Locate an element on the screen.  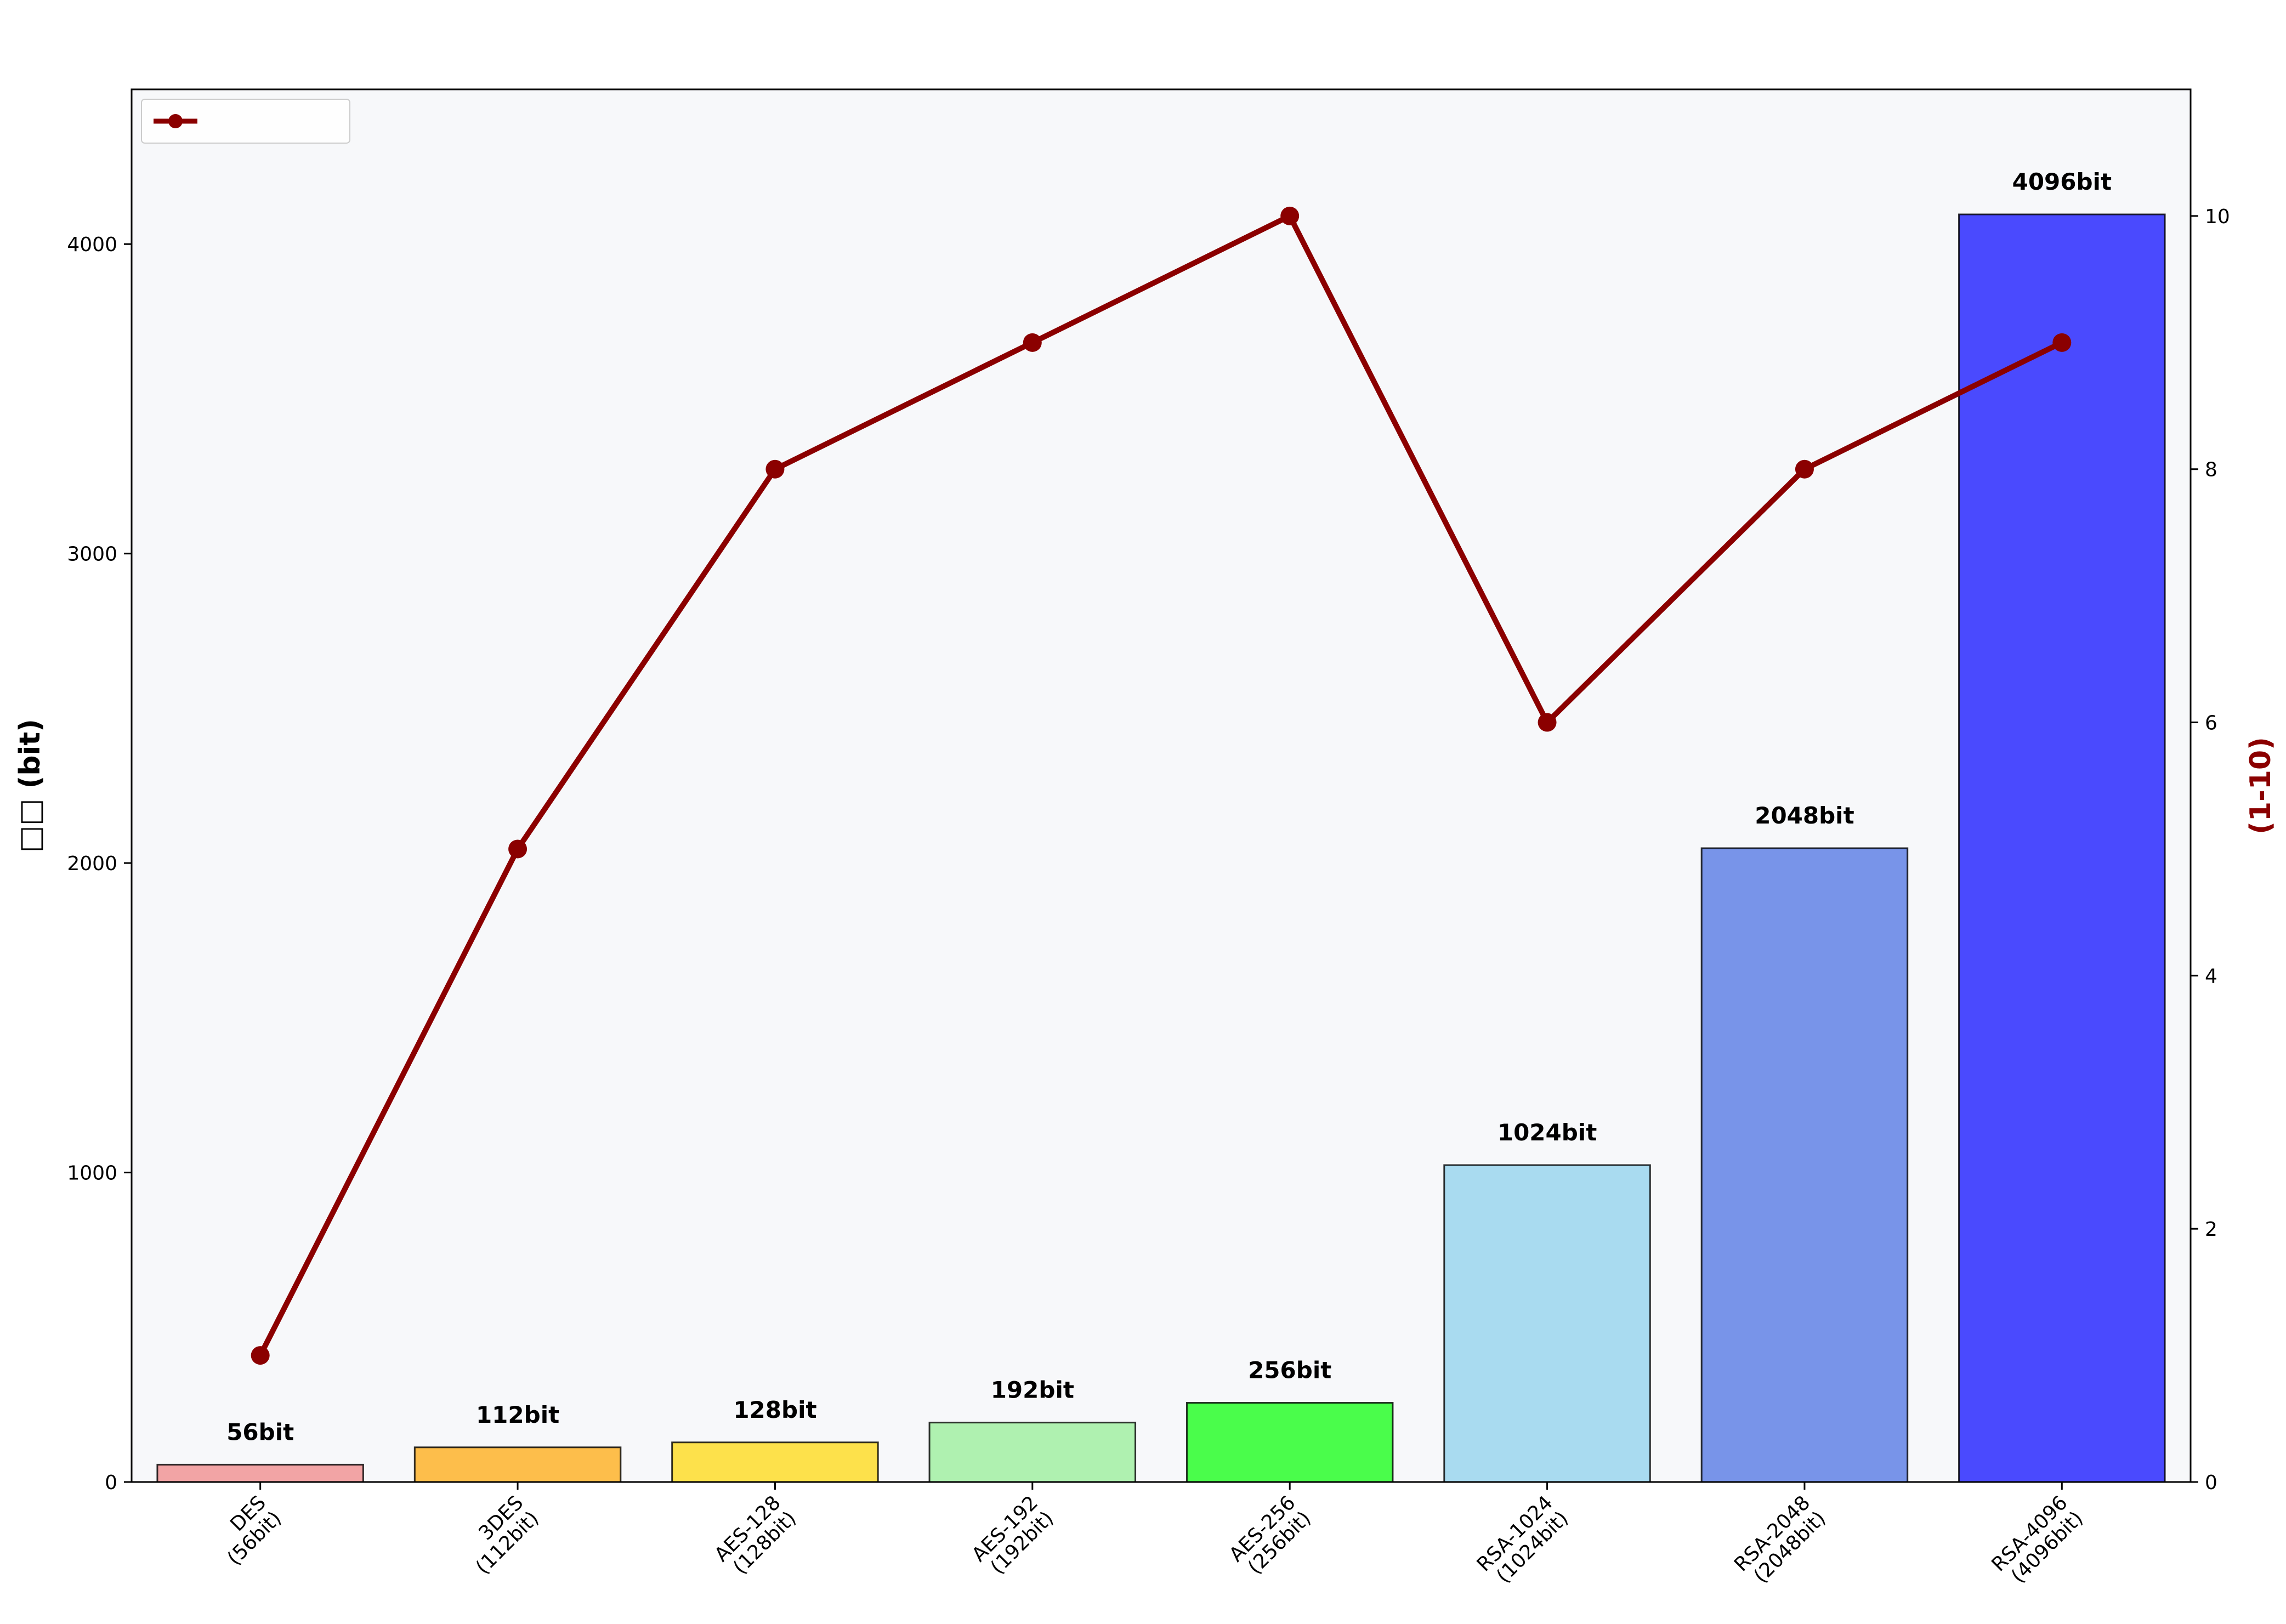
y-tick-label-right: 0 is located at coordinates (2211, 1483).